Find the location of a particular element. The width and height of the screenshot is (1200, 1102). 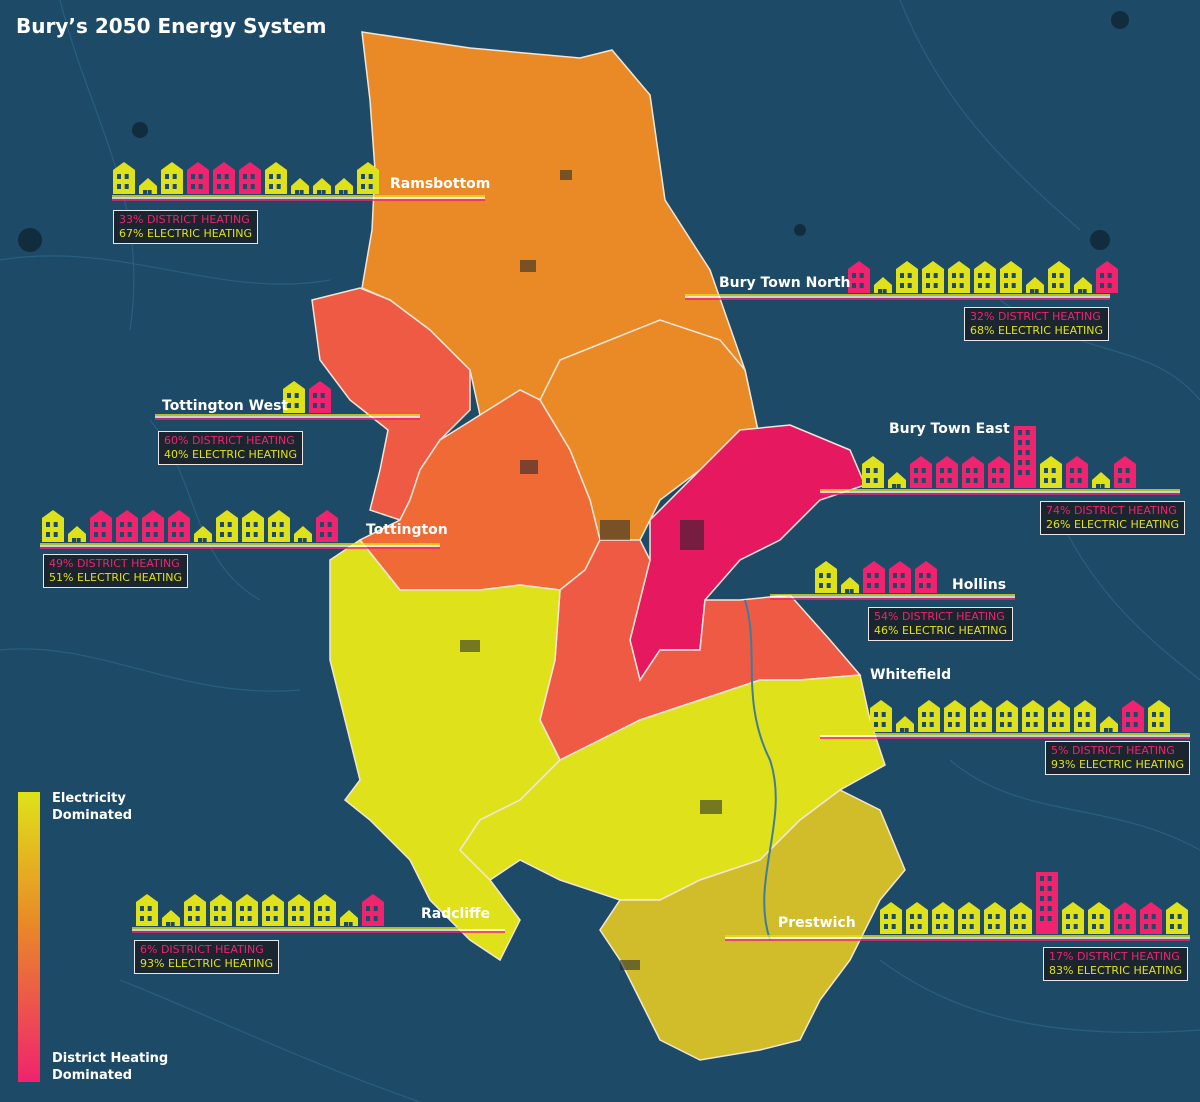

district-heating-stat: 32% DISTRICT HEATING is located at coordinates (1035, 316).